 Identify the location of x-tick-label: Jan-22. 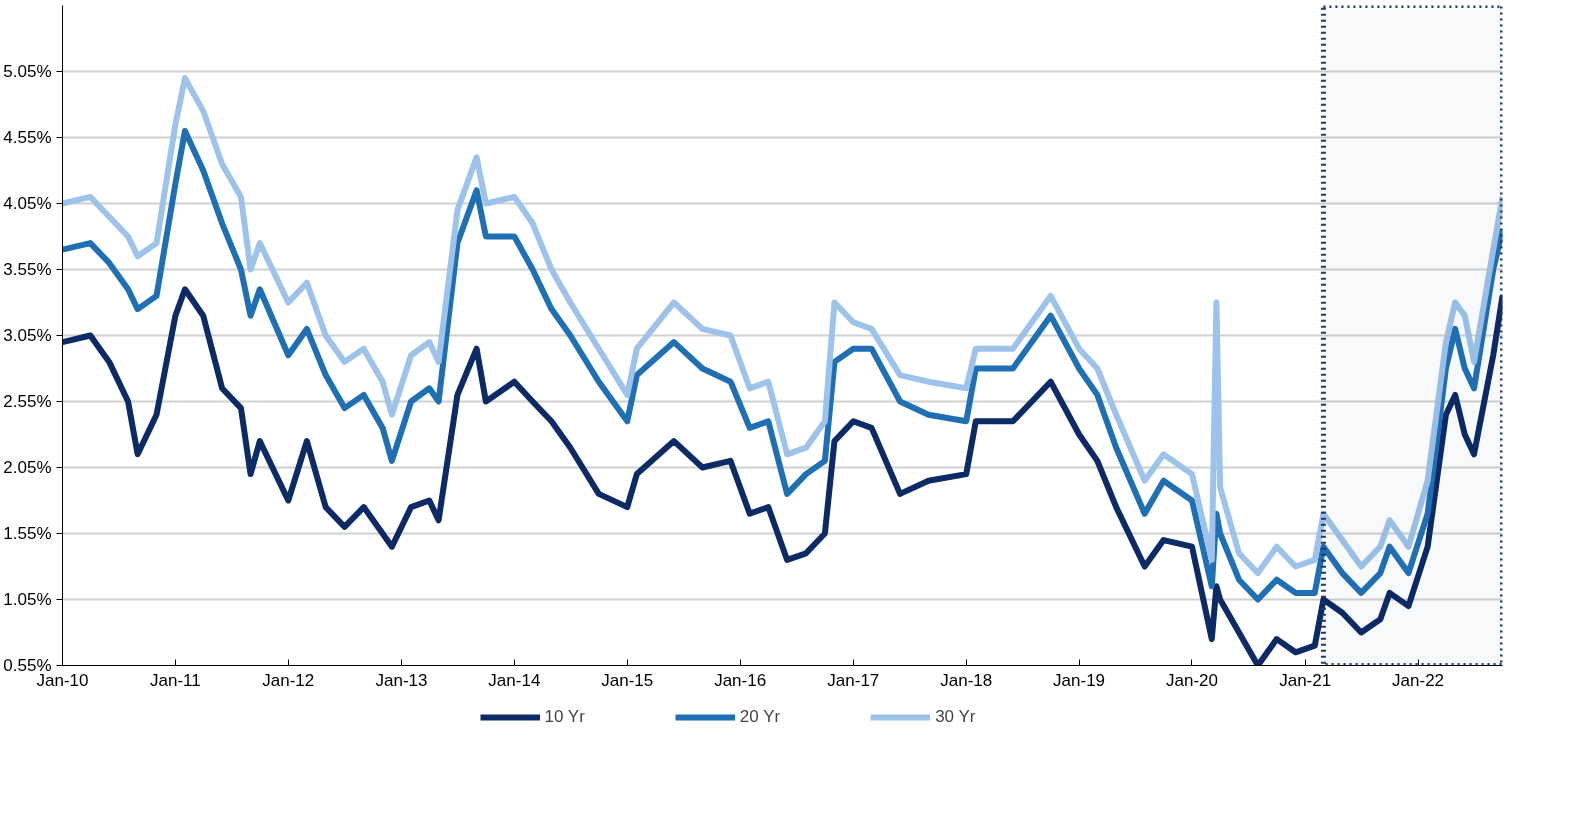
(1418, 680).